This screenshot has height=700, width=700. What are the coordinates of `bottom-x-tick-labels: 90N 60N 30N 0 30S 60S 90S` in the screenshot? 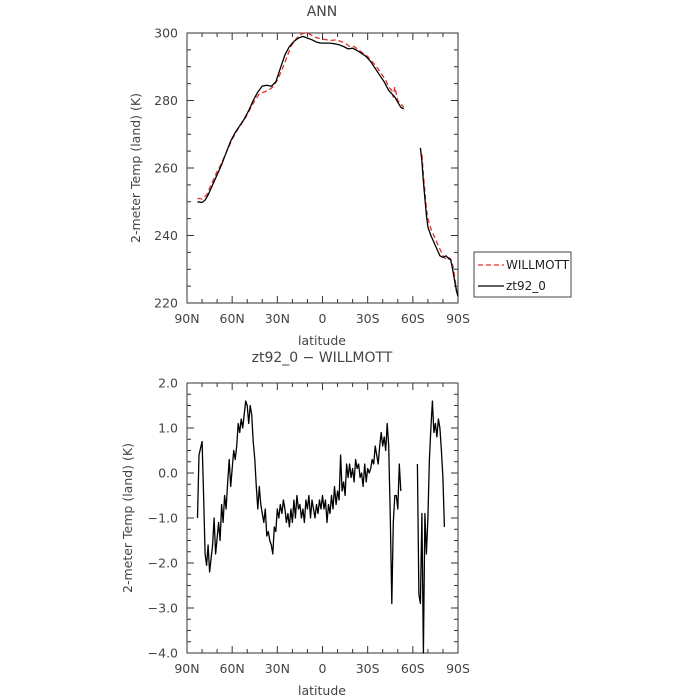 It's located at (322, 668).